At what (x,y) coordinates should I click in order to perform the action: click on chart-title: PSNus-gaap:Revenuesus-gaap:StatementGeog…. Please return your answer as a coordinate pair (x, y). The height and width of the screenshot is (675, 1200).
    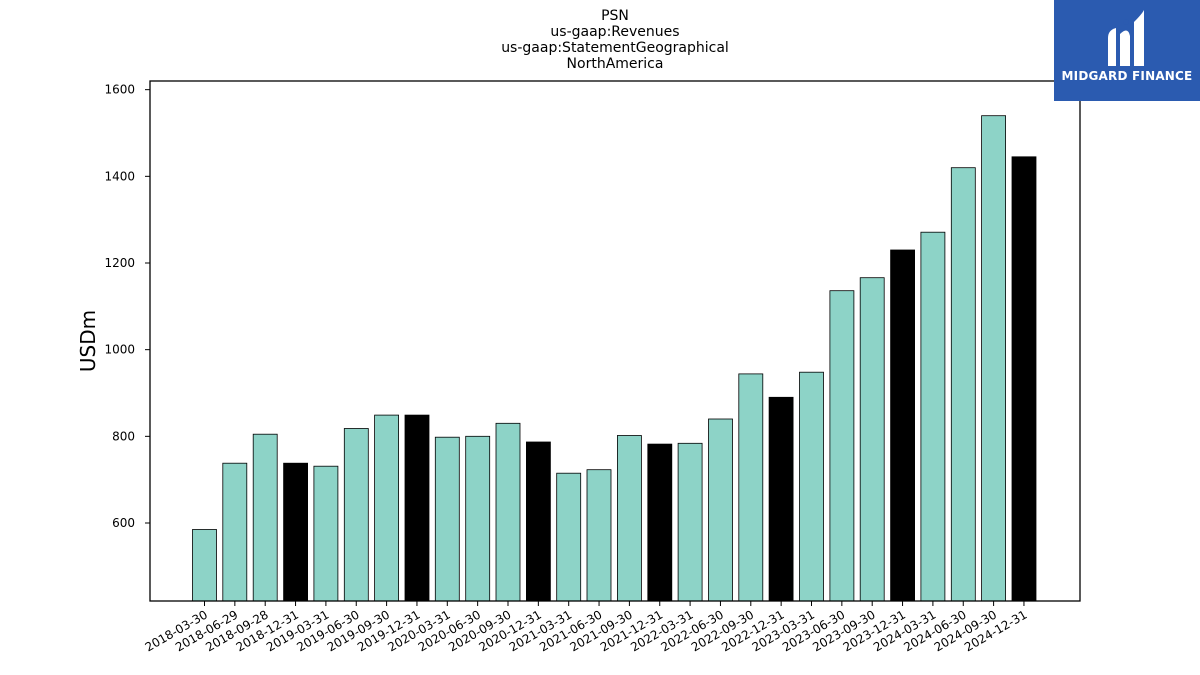
    Looking at the image, I should click on (615, 40).